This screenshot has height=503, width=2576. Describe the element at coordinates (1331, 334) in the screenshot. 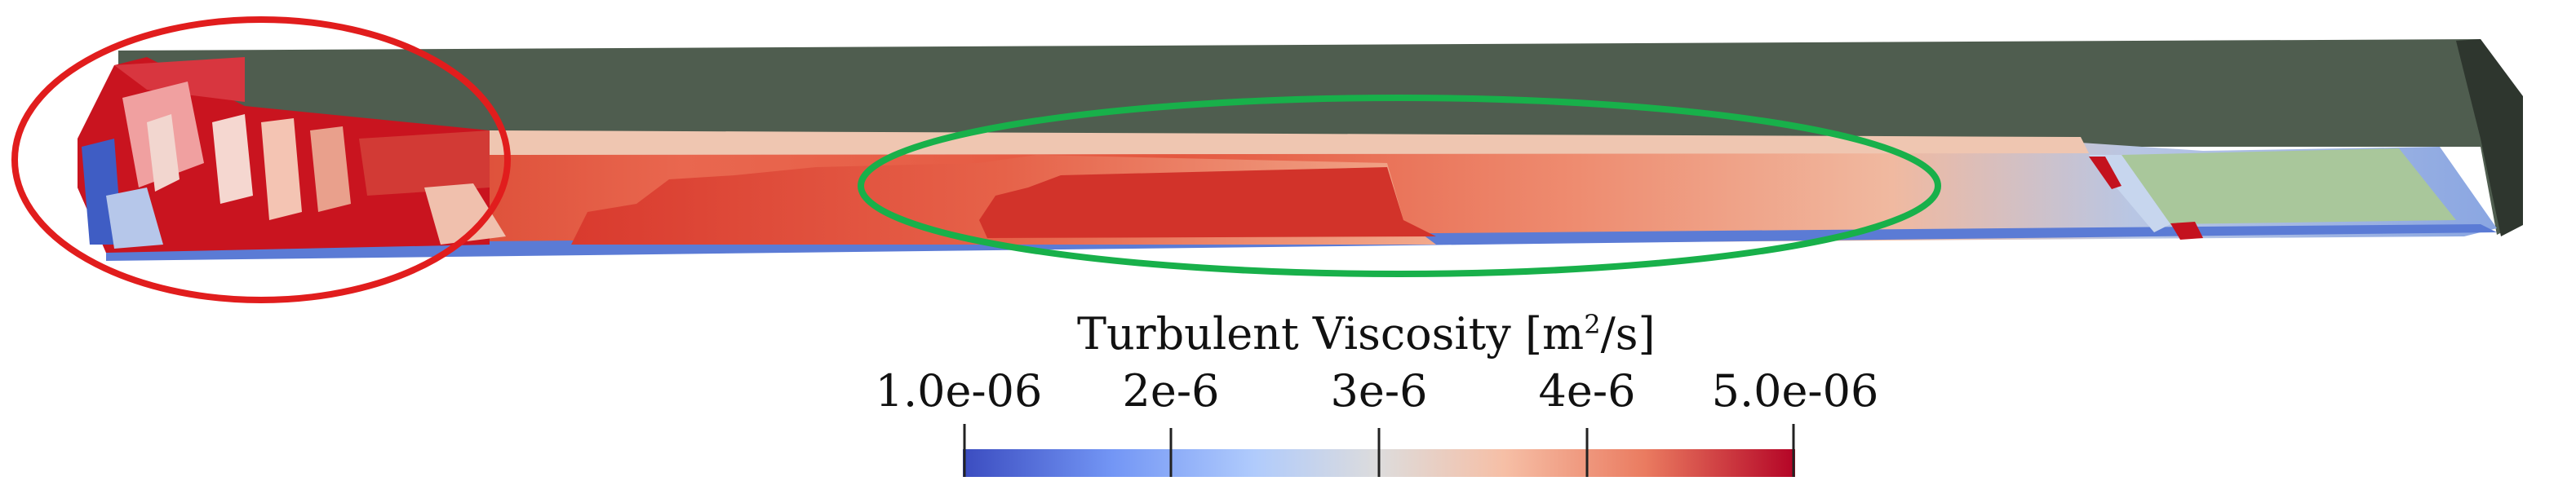

I see `colorbar-title-main: Turbulent Viscosity [m` at that location.